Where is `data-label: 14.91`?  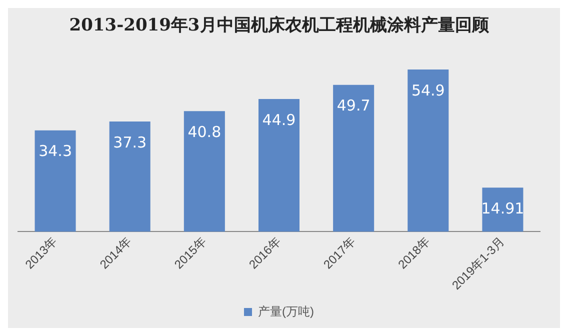
data-label: 14.91 is located at coordinates (502, 209).